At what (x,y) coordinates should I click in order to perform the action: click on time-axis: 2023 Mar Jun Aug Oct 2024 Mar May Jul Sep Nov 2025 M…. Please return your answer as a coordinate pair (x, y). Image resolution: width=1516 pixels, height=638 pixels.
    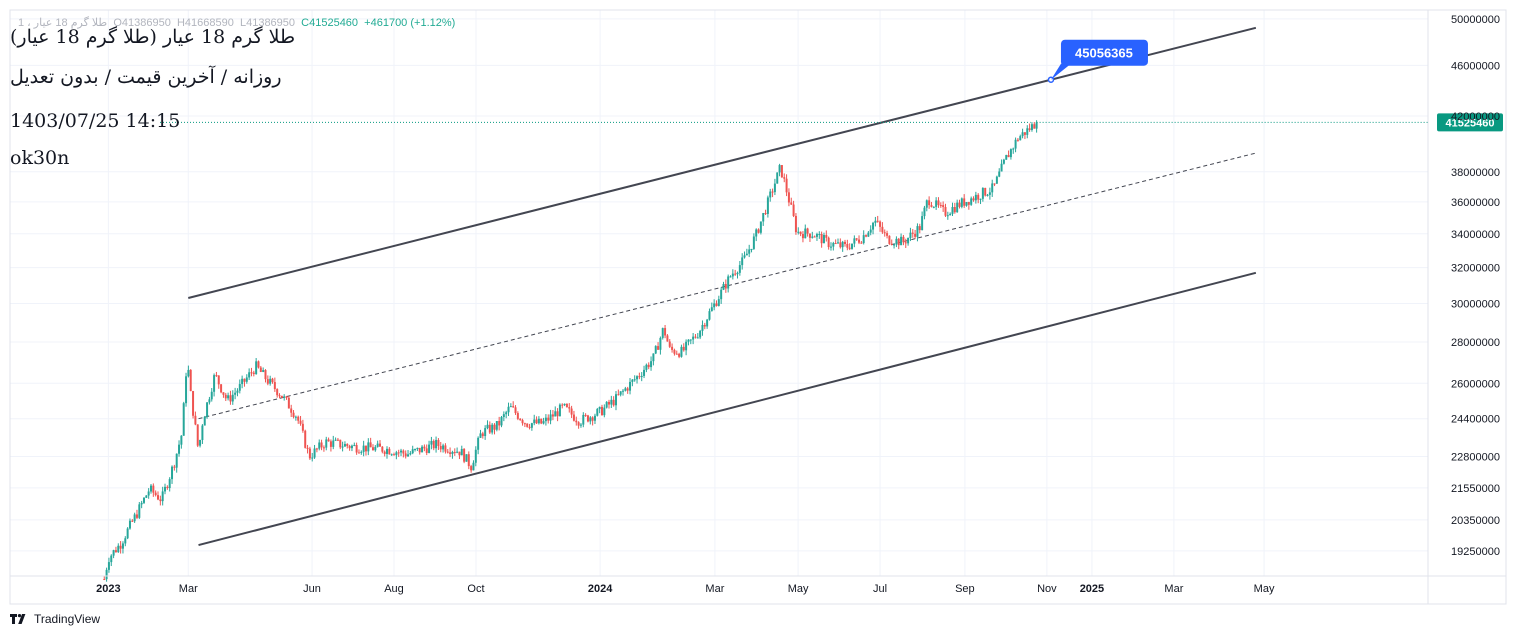
    Looking at the image, I should click on (685, 589).